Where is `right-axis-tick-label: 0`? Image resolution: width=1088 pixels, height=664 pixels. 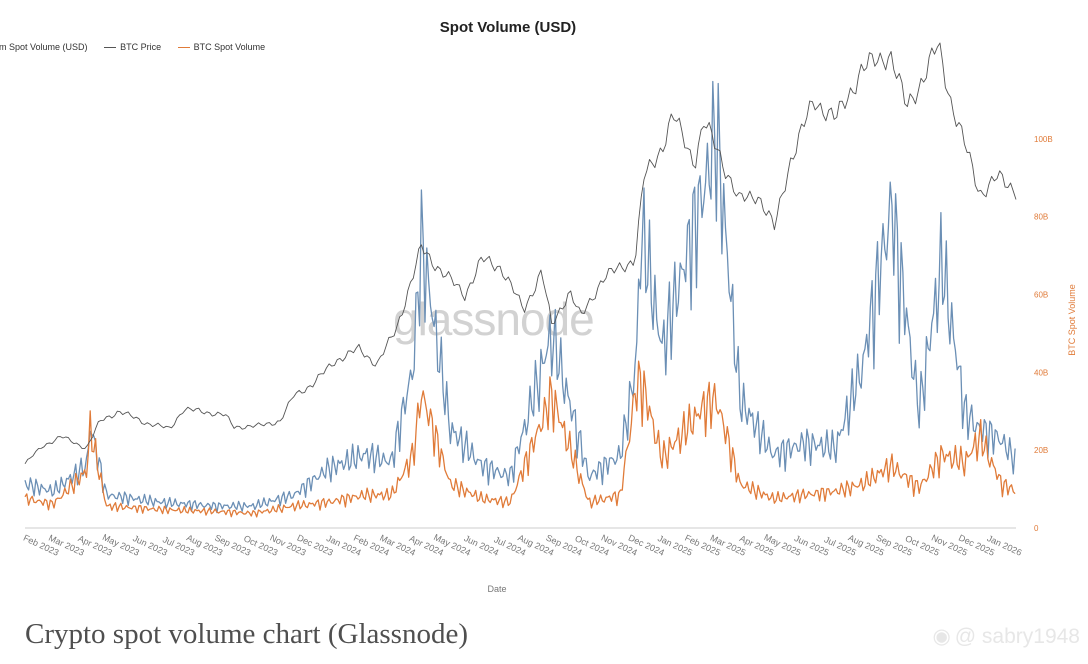 right-axis-tick-label: 0 is located at coordinates (1036, 528).